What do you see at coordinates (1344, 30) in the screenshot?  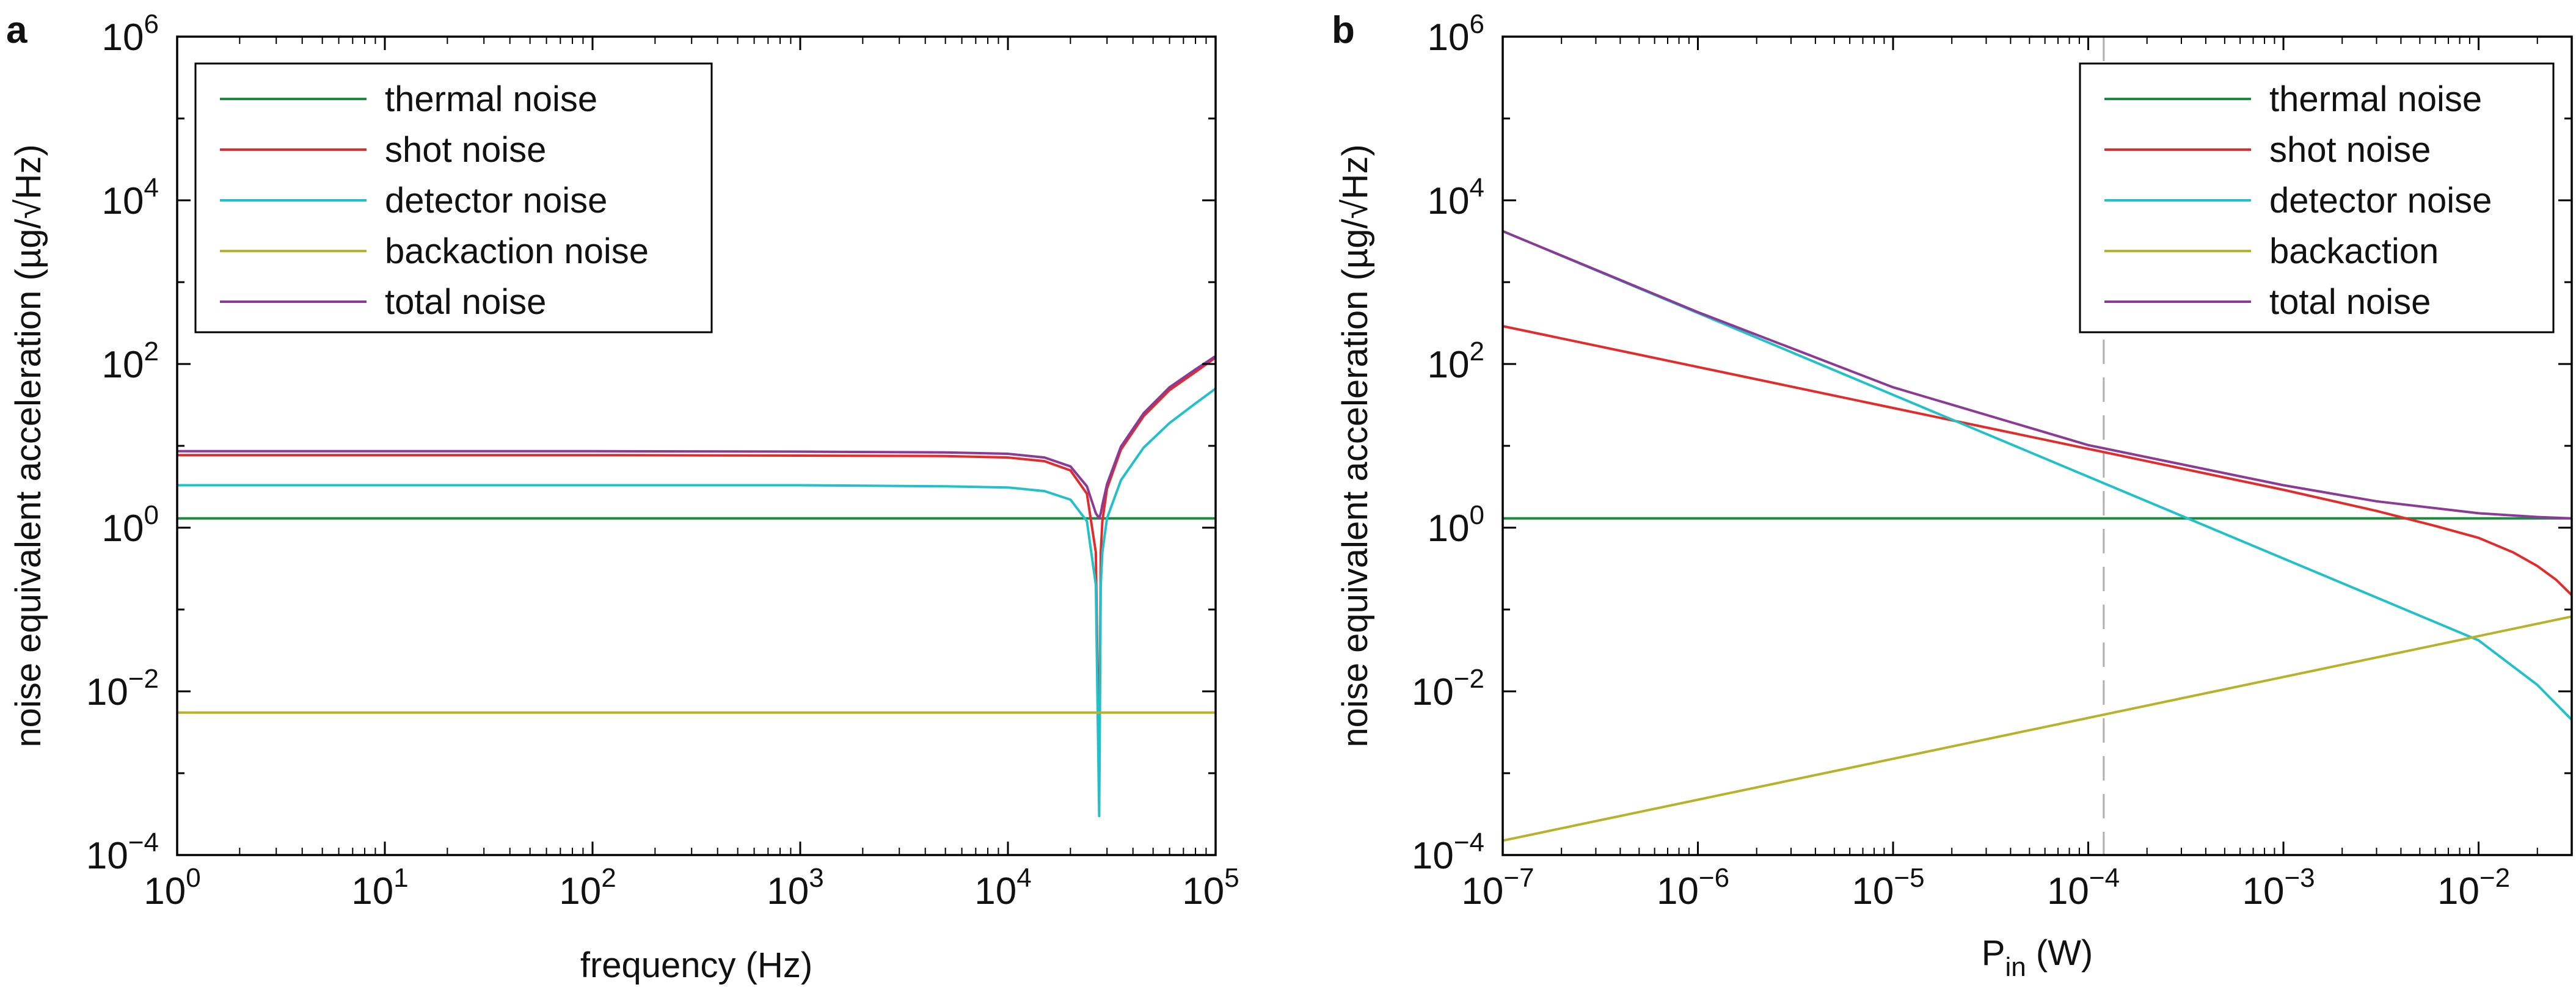 I see `panel-b-letter: b` at bounding box center [1344, 30].